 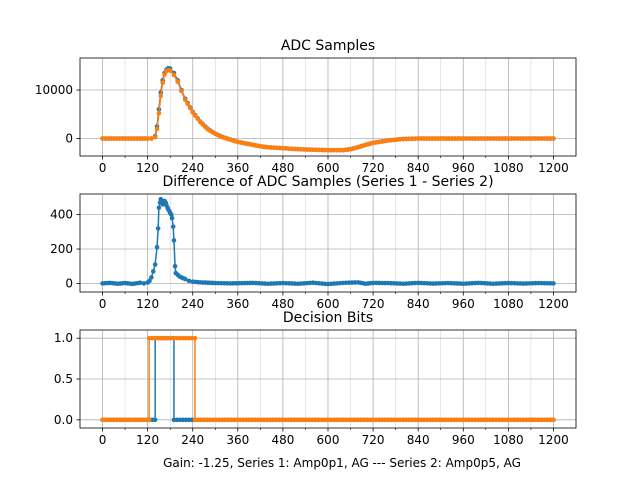 What do you see at coordinates (328, 46) in the screenshot?
I see `chart-title: ADC Samples` at bounding box center [328, 46].